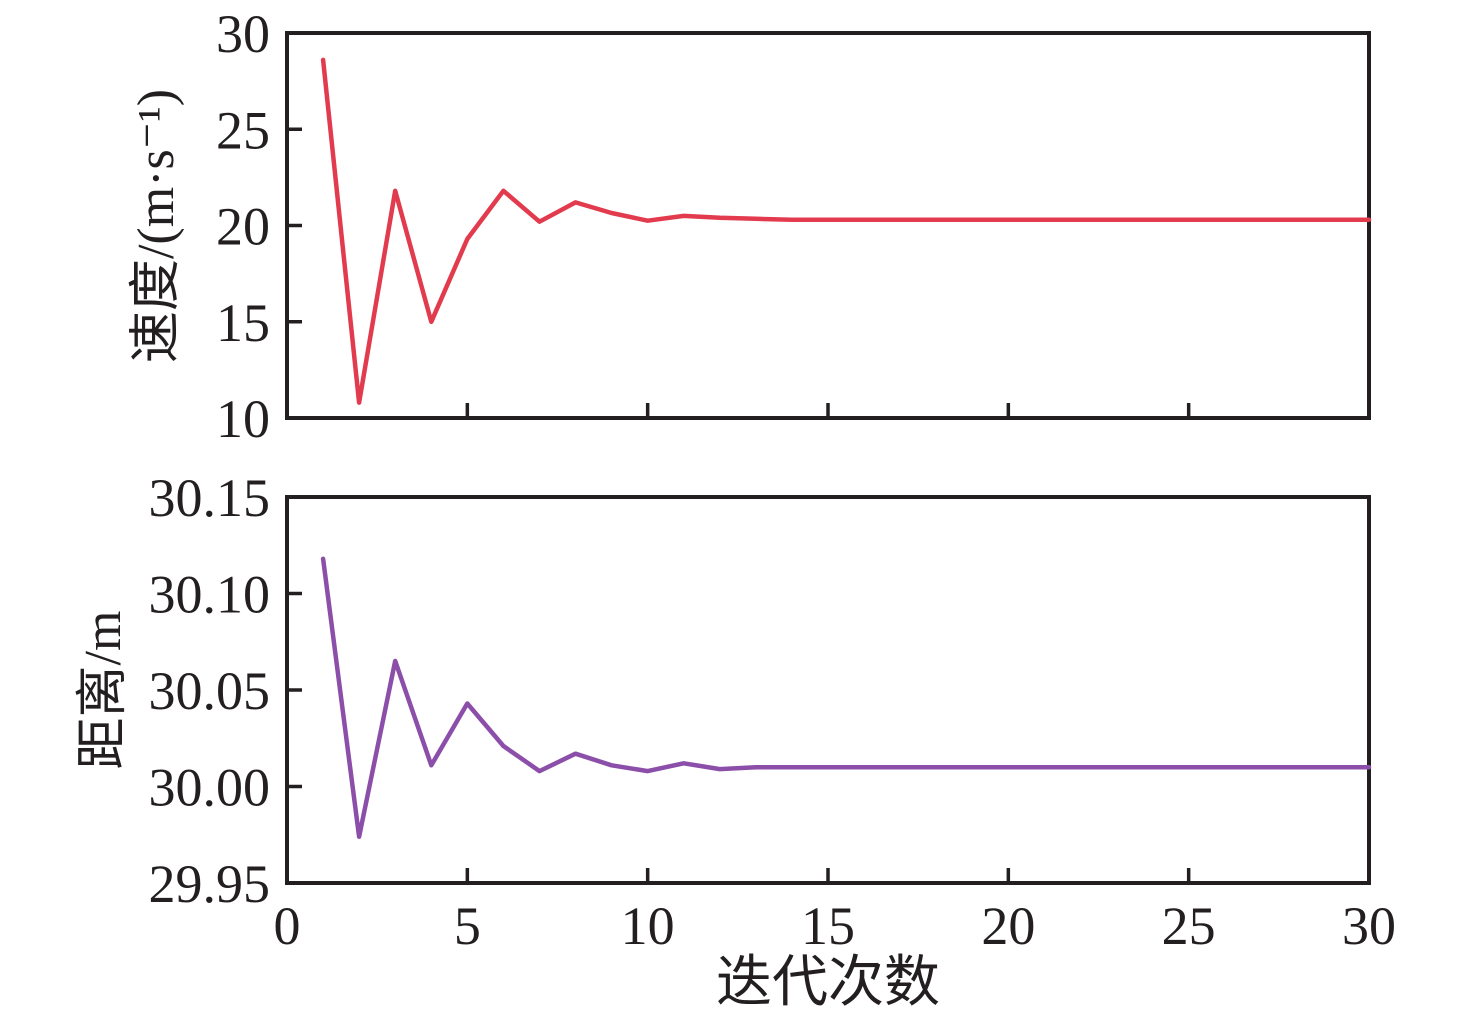 The height and width of the screenshot is (1022, 1476). Describe the element at coordinates (210, 884) in the screenshot. I see `y-tick-label: 29.95` at that location.